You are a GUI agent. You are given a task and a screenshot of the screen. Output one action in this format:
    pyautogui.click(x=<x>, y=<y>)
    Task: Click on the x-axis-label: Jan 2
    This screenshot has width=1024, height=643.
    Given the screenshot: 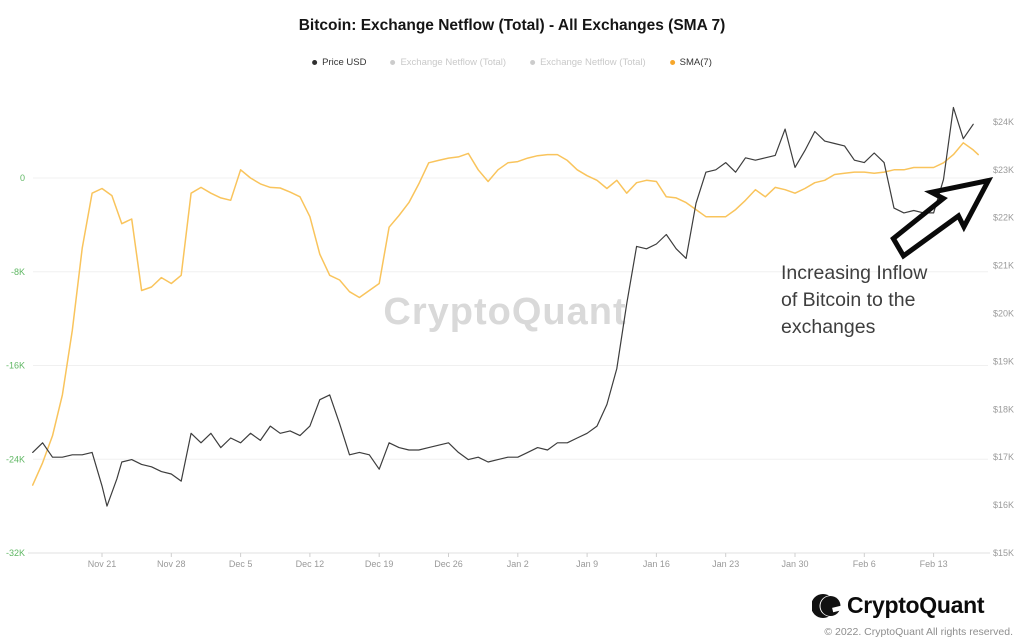 What is the action you would take?
    pyautogui.click(x=518, y=564)
    